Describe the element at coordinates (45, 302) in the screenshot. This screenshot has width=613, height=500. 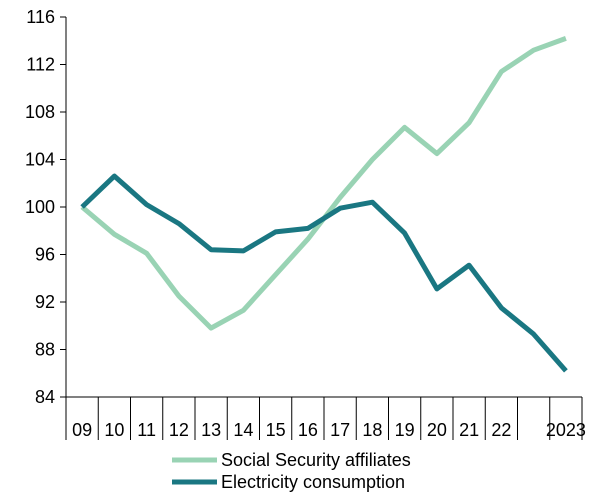
I see `y-tick-label: 92` at that location.